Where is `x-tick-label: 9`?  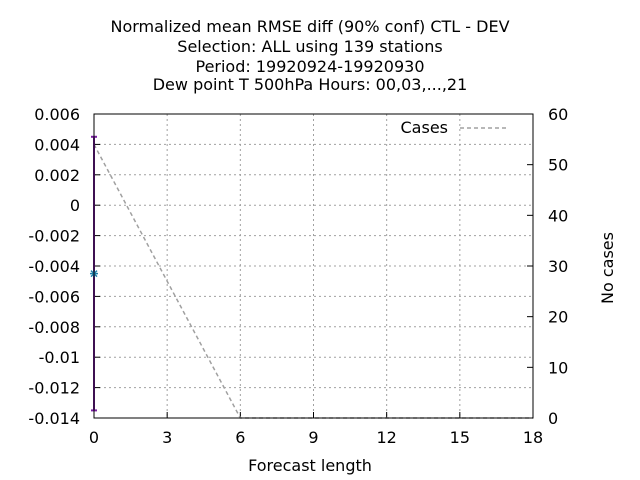
x-tick-label: 9 is located at coordinates (313, 437).